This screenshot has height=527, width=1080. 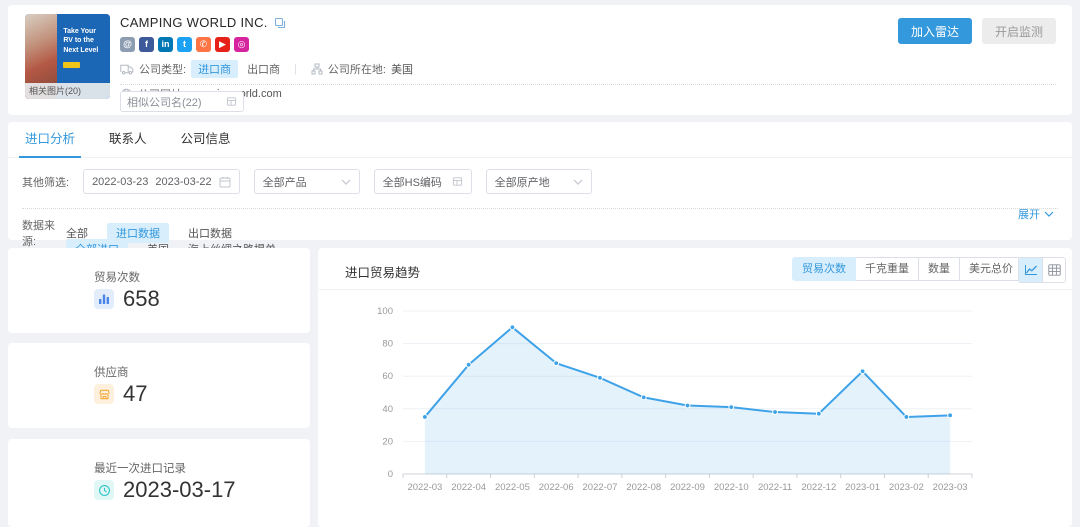 I want to click on line-chart-view-button, so click(x=1030, y=270).